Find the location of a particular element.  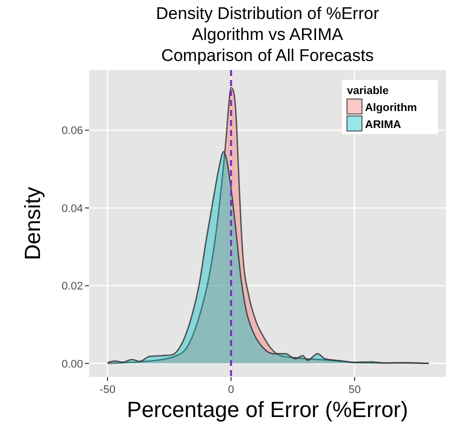

x-tick-label: 50 is located at coordinates (354, 390).